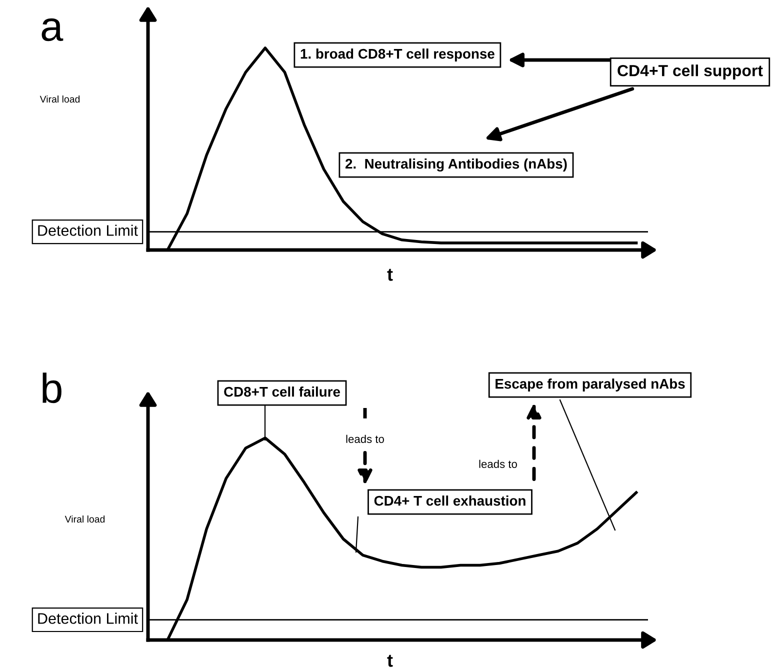  I want to click on annotation: CD4+T cell support, so click(690, 72).